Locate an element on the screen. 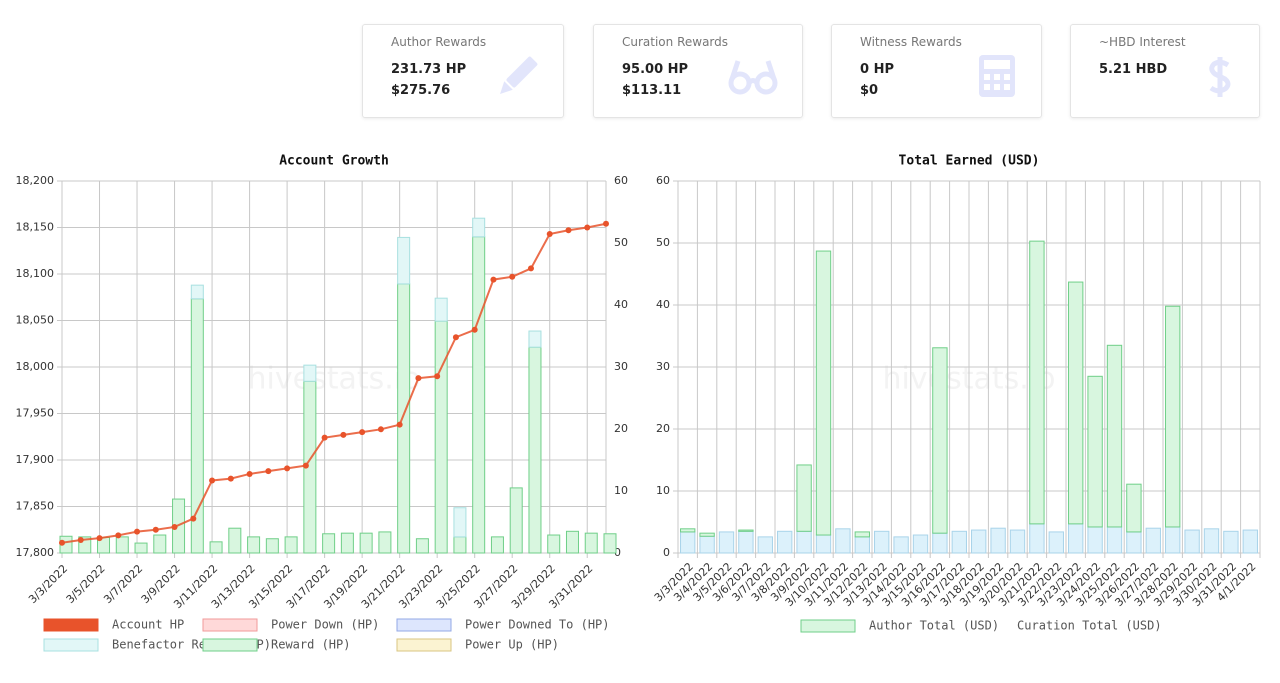 Image resolution: width=1280 pixels, height=683 pixels. y2-tick-label: 60 is located at coordinates (621, 180).